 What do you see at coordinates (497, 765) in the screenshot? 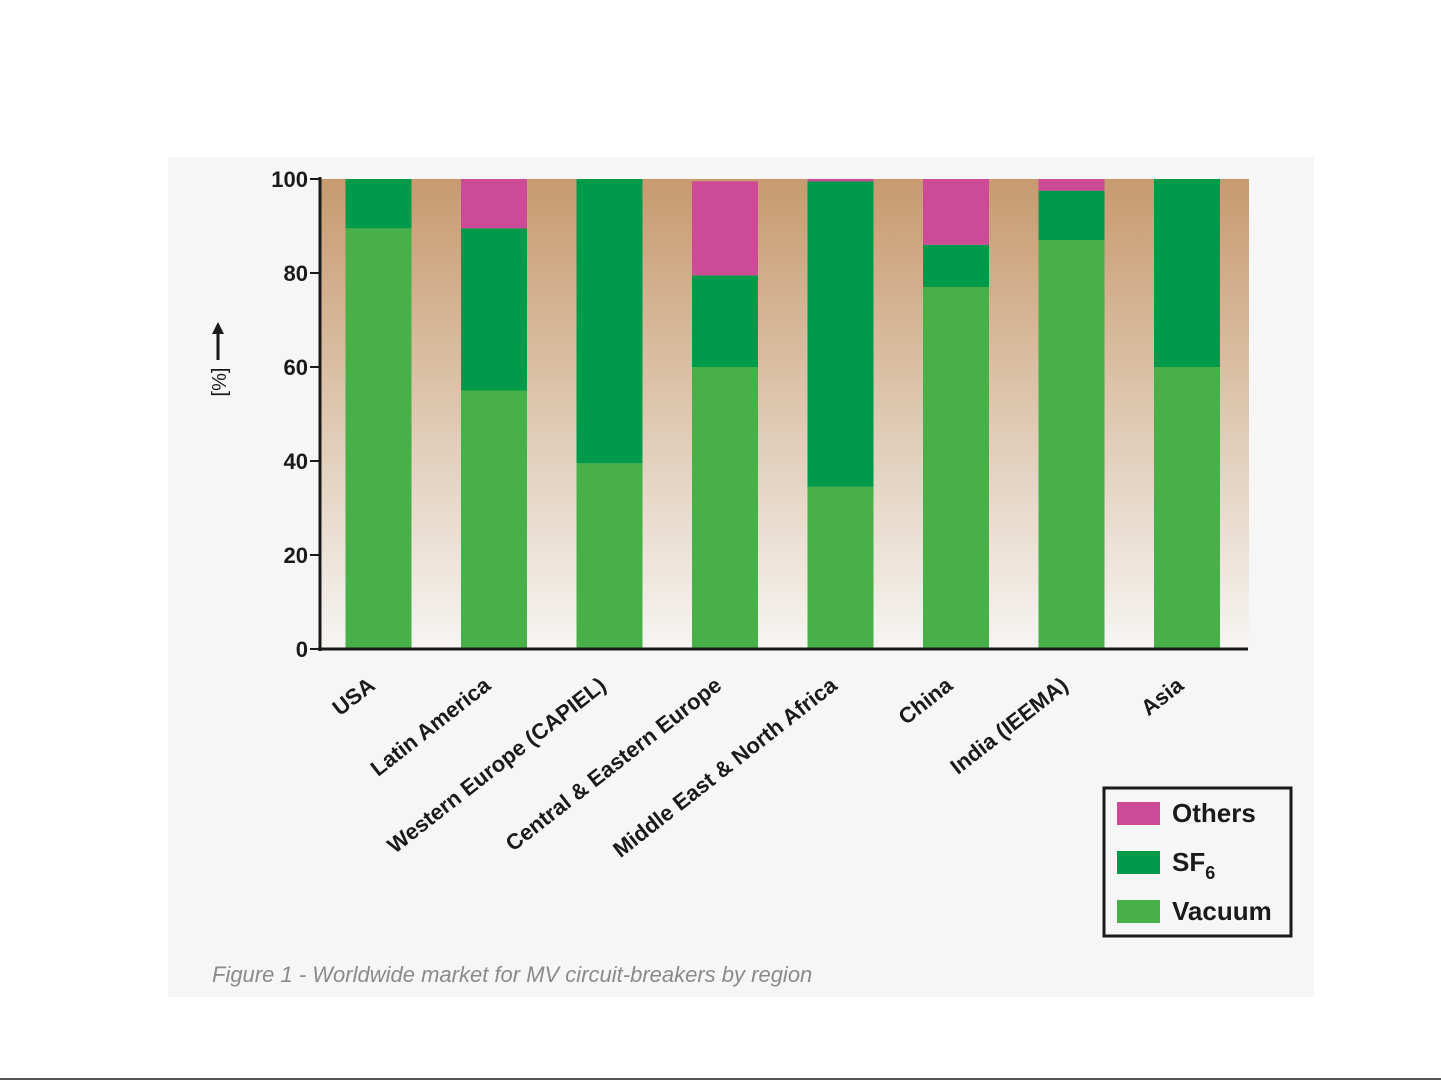
I see `x-category-label: Western Europe (CAPIEL)` at bounding box center [497, 765].